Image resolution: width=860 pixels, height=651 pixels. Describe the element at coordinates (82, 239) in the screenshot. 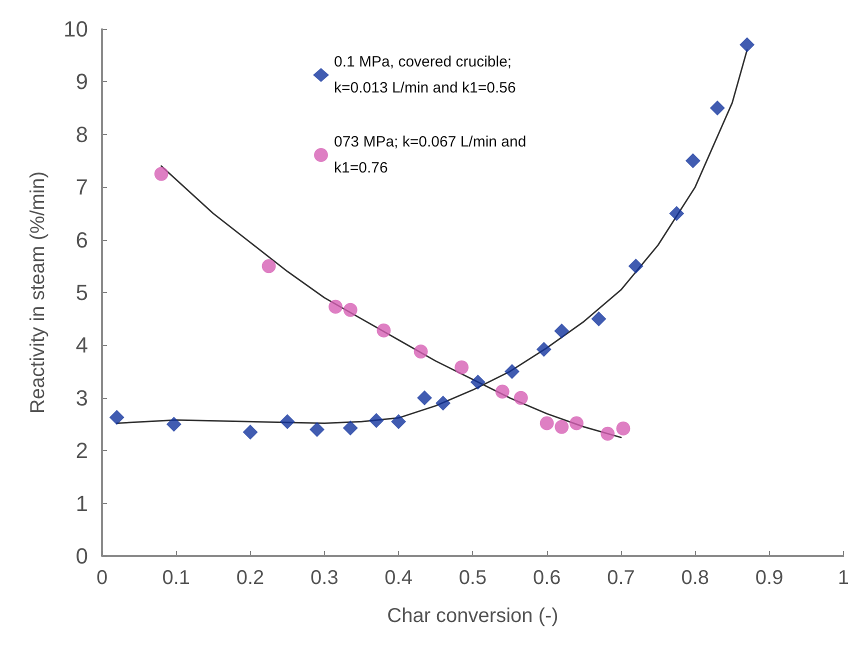

I see `y-tick-label: 6` at that location.